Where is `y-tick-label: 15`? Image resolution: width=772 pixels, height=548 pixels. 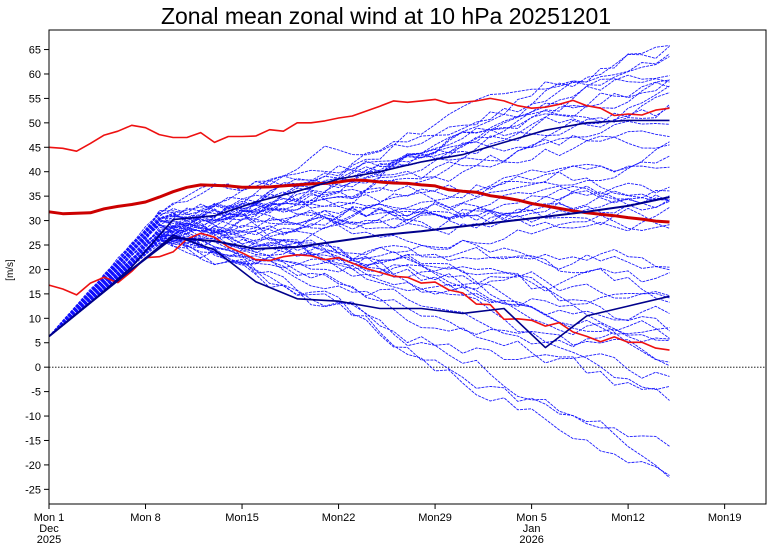 y-tick-label: 15 is located at coordinates (35, 295).